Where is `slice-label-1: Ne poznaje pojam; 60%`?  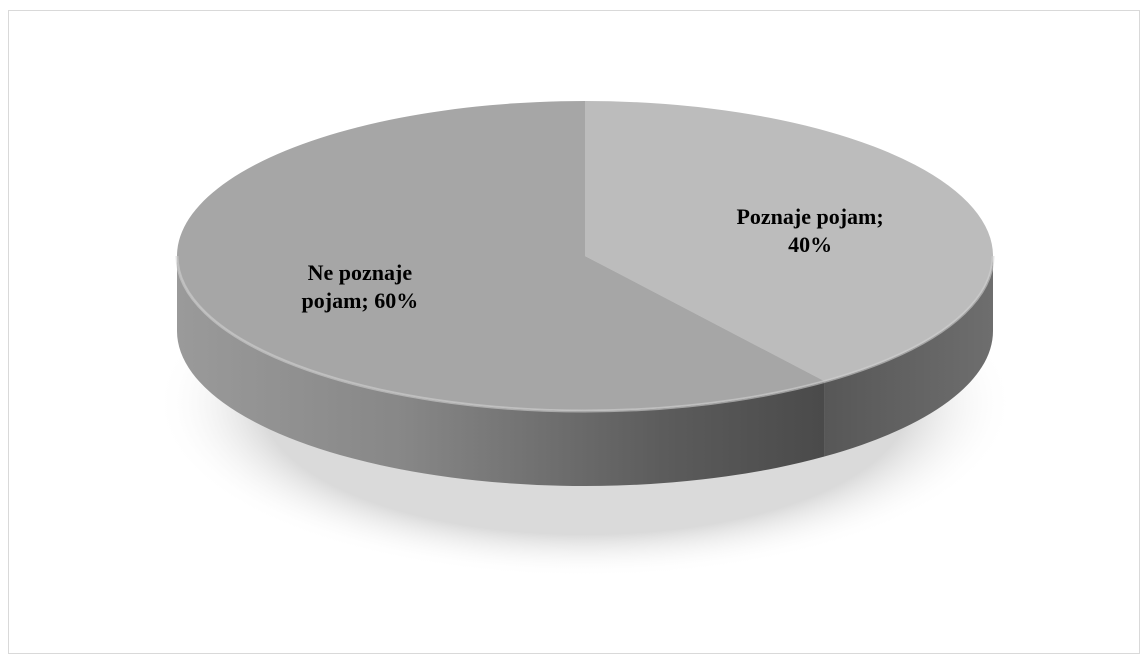
slice-label-1: Ne poznaje pojam; 60% is located at coordinates (360, 286).